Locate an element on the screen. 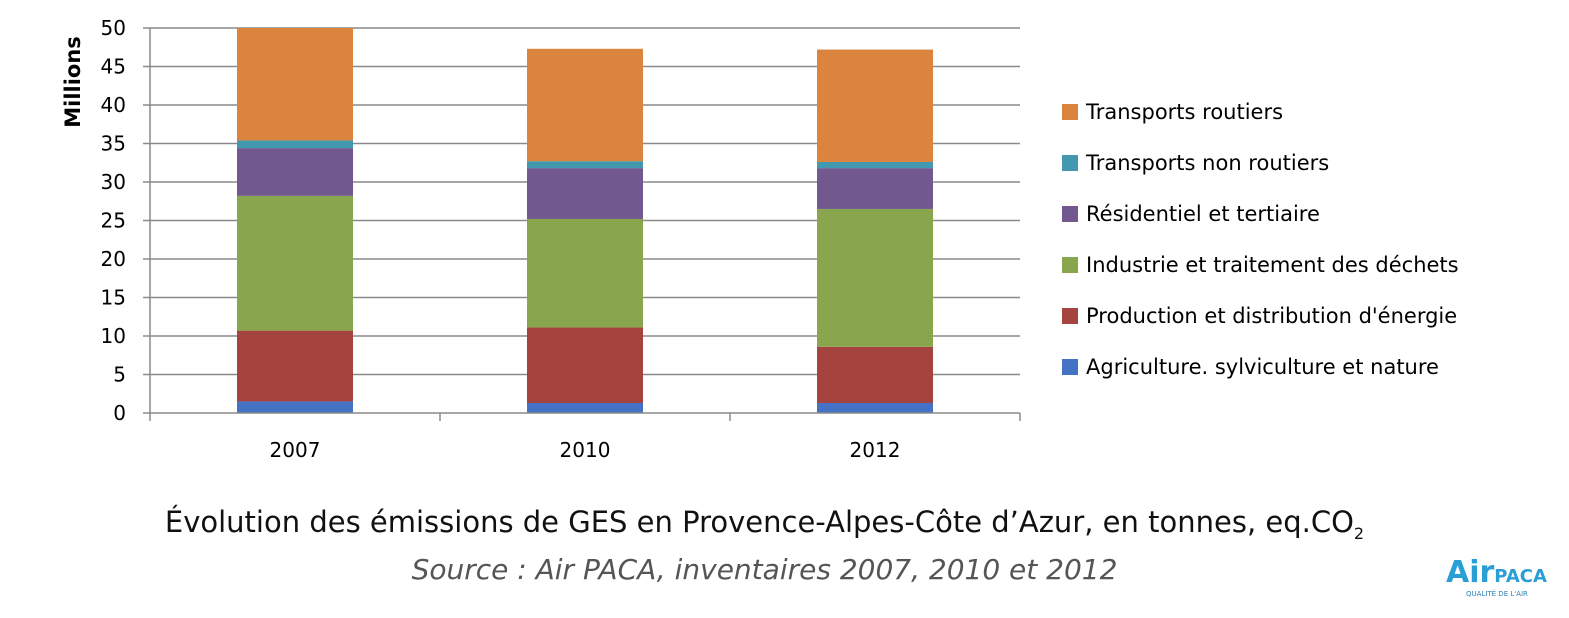 This screenshot has width=1569, height=618. legend-item-4: Transports non routiers is located at coordinates (1195, 163).